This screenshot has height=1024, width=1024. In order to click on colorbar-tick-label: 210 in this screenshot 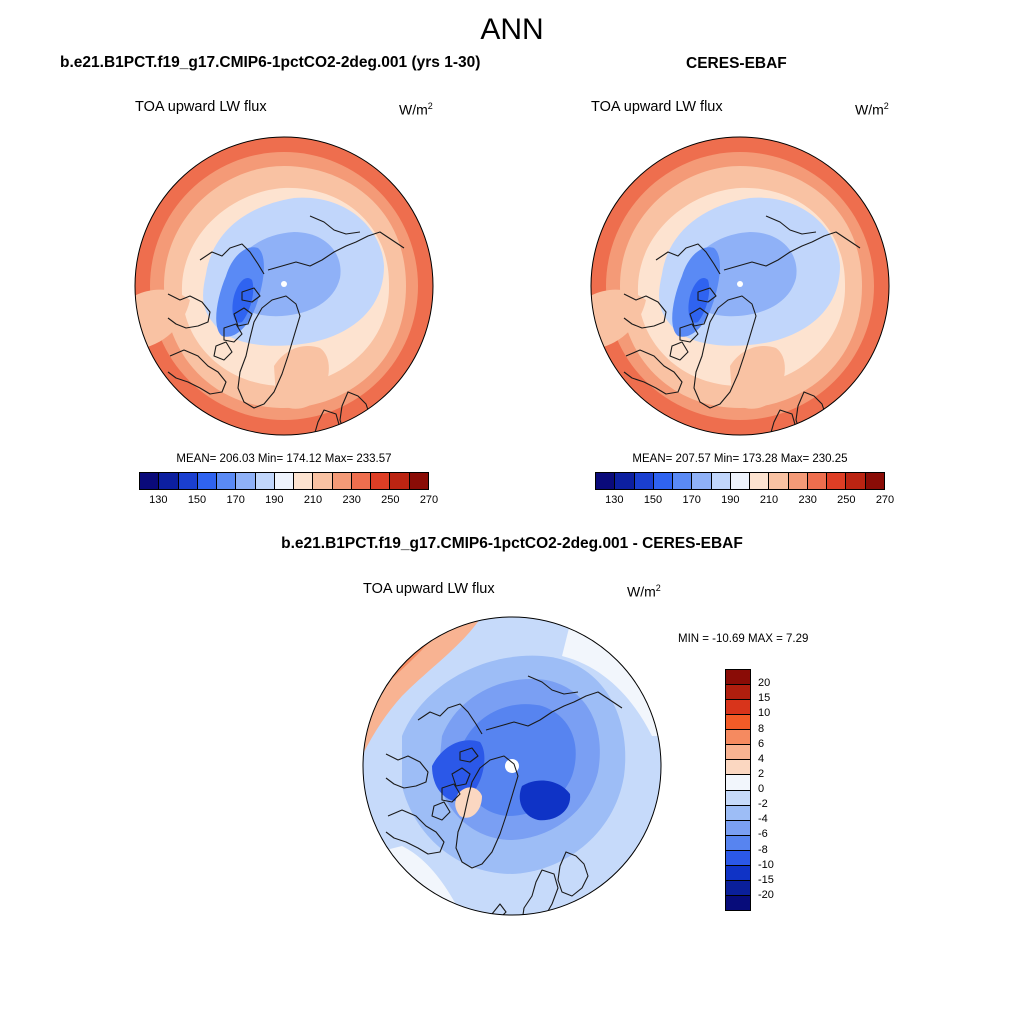, I will do `click(313, 500)`.